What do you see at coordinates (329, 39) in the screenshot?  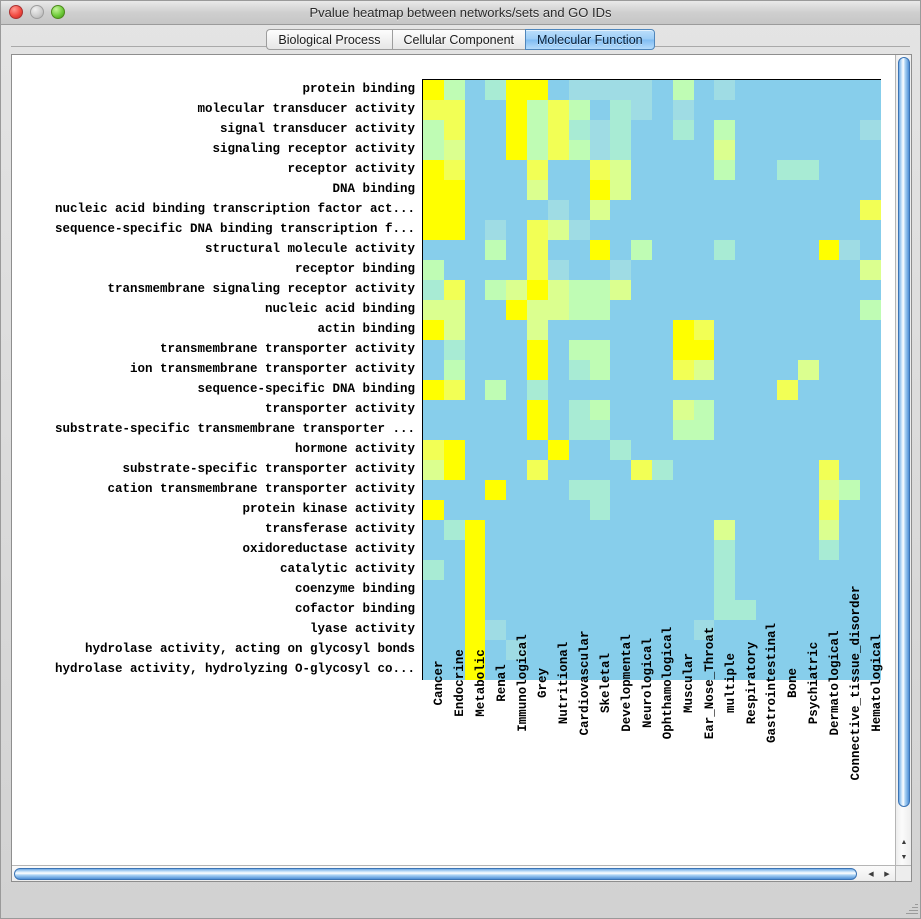 I see `tab-biological-process: Biological Process` at bounding box center [329, 39].